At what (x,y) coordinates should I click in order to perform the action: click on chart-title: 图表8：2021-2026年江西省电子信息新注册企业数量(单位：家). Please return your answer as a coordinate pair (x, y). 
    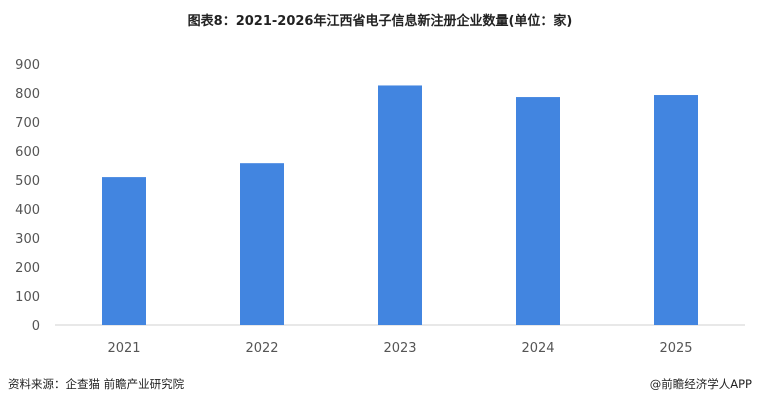
    Looking at the image, I should click on (380, 21).